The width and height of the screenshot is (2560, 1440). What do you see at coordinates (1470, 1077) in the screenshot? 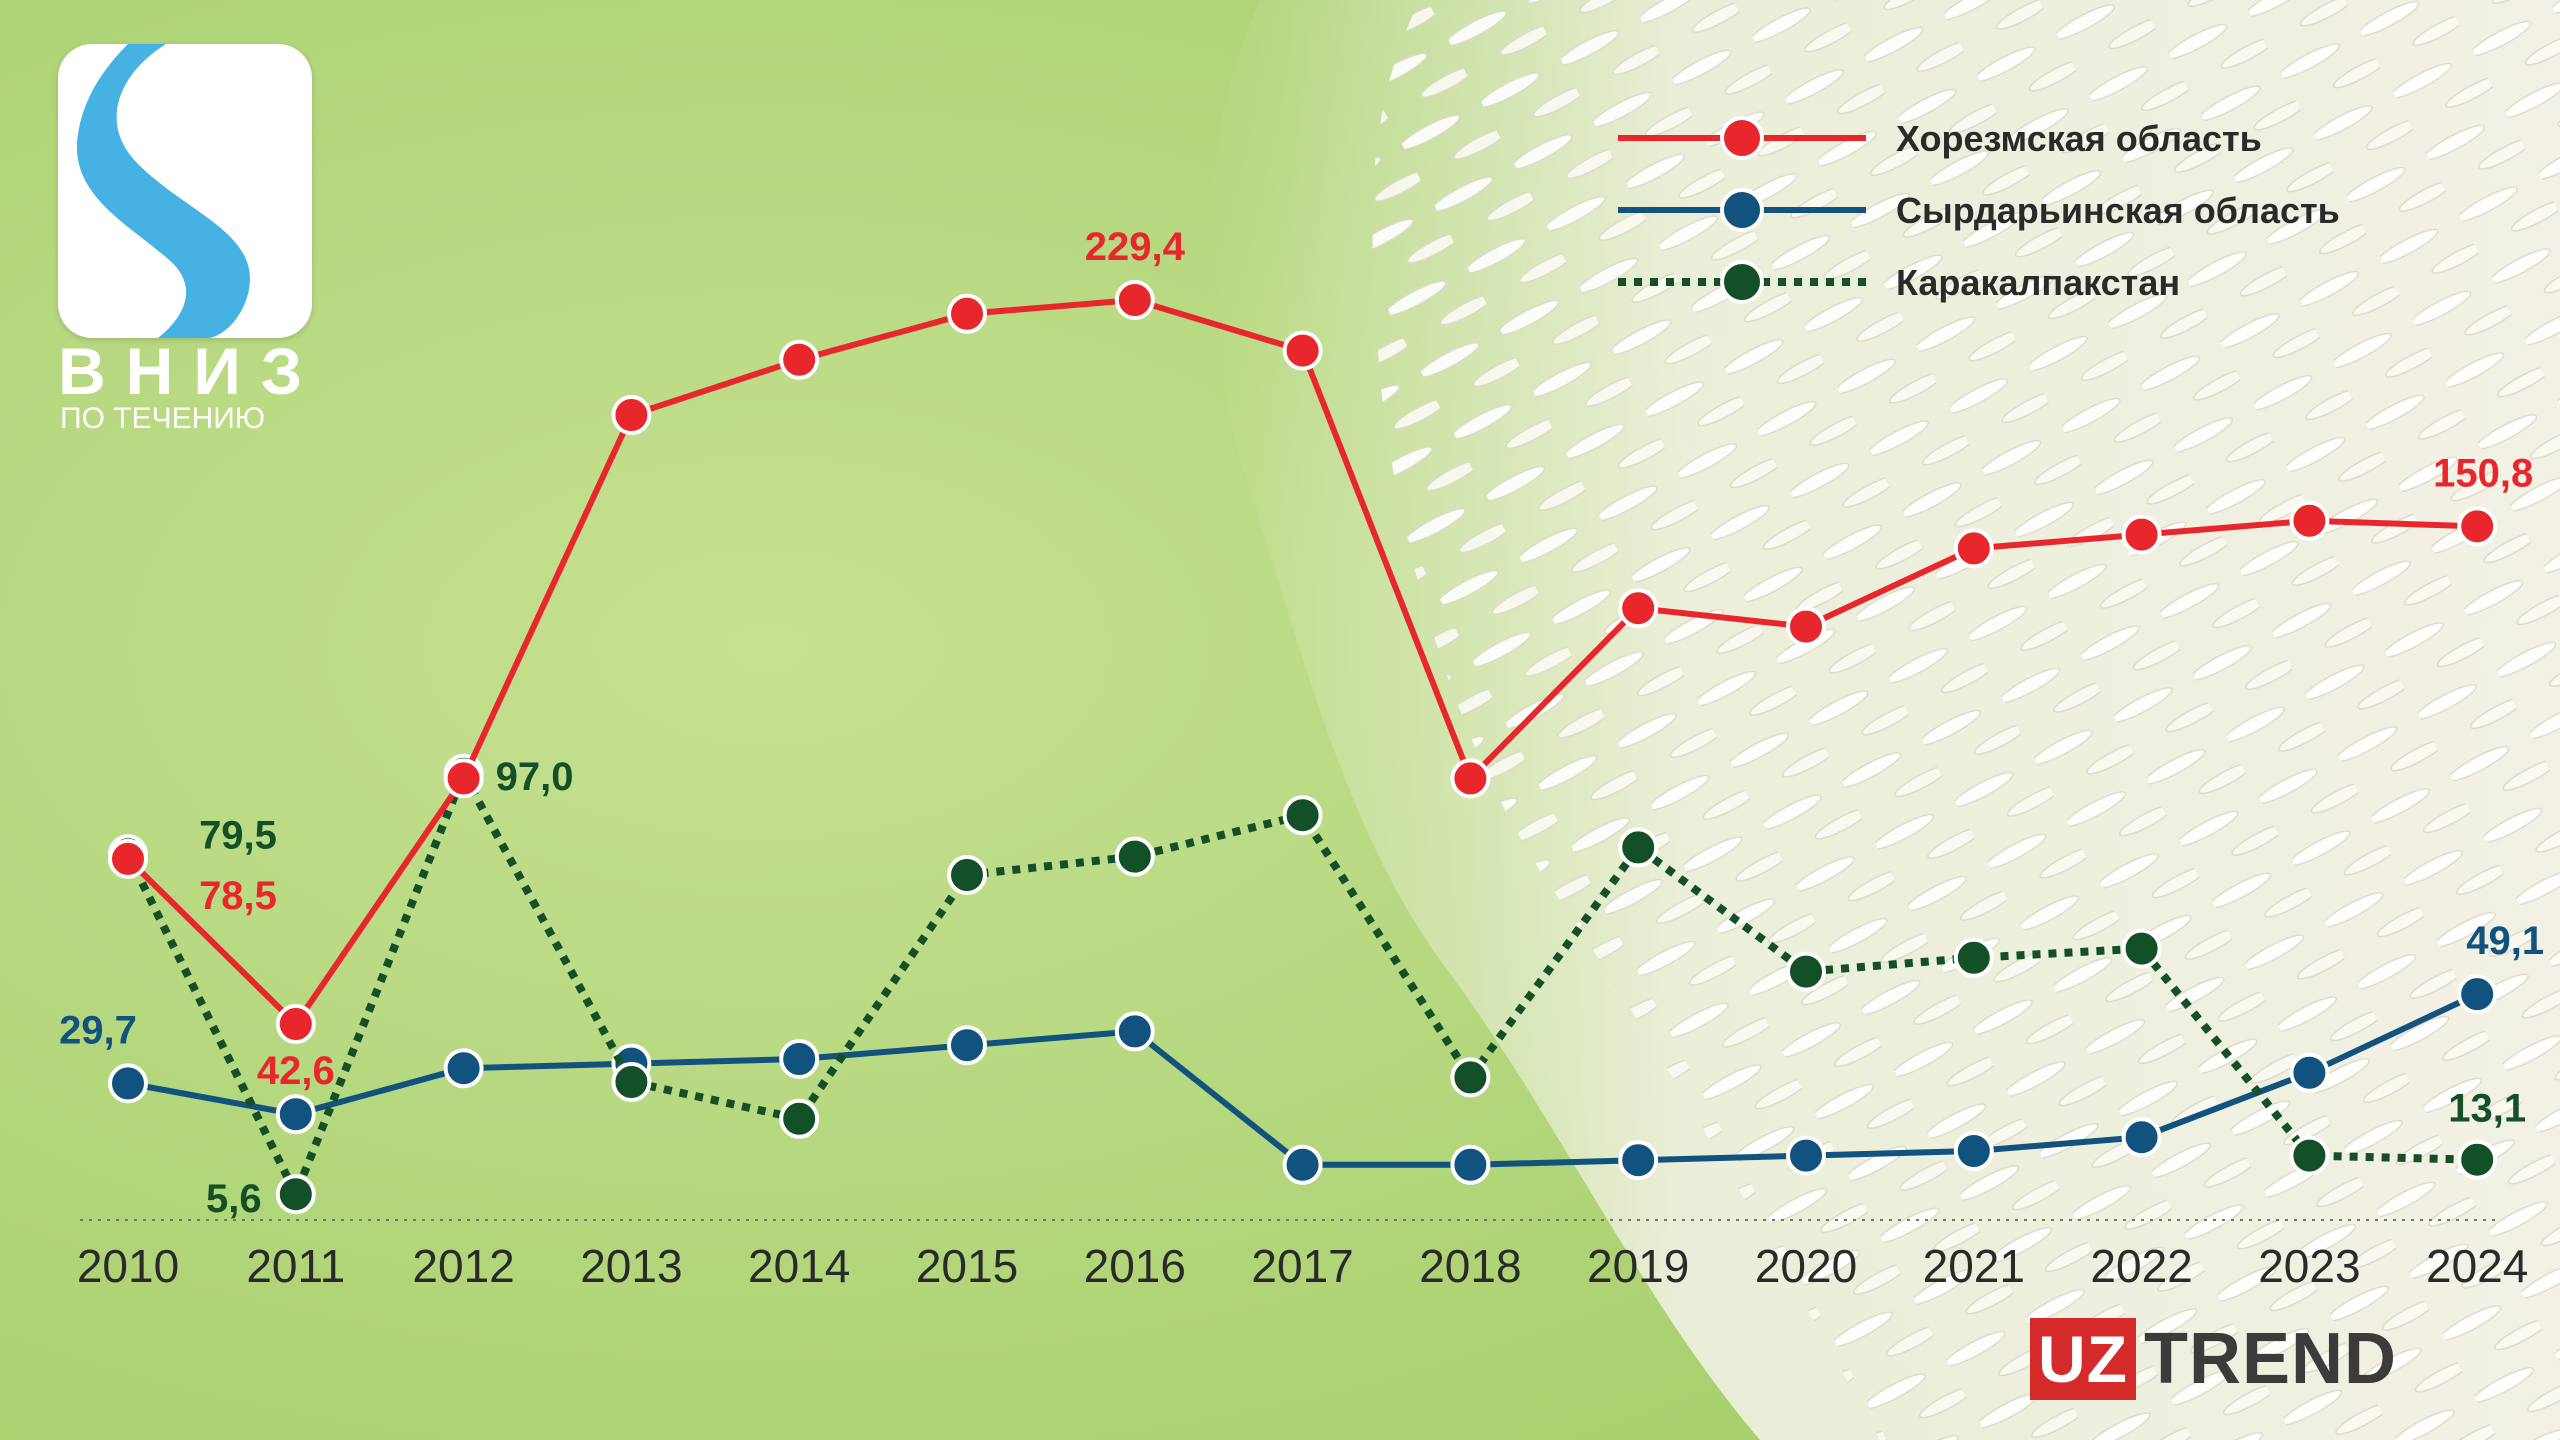
I see `series-2-point-2018` at bounding box center [1470, 1077].